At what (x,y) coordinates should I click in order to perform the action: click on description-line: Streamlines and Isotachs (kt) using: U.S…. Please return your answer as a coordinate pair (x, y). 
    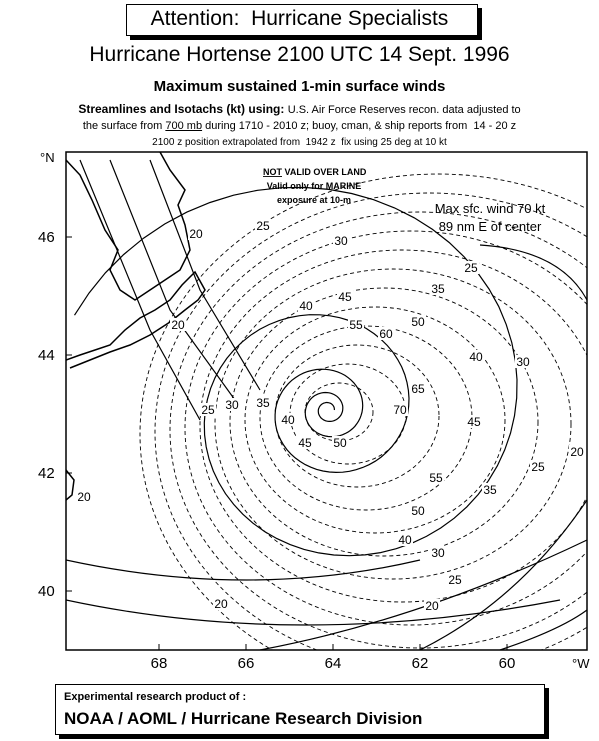
    Looking at the image, I should click on (299, 109).